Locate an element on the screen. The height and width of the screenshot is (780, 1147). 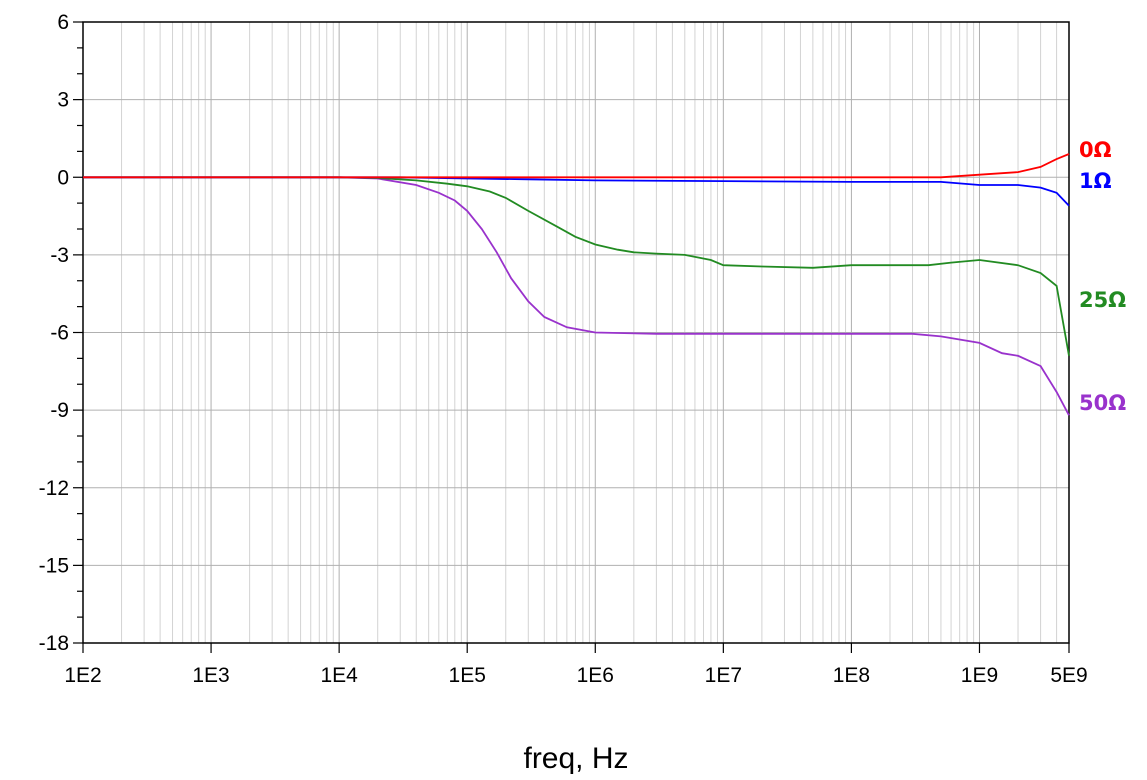
y-tick-label: 6 is located at coordinates (63, 22).